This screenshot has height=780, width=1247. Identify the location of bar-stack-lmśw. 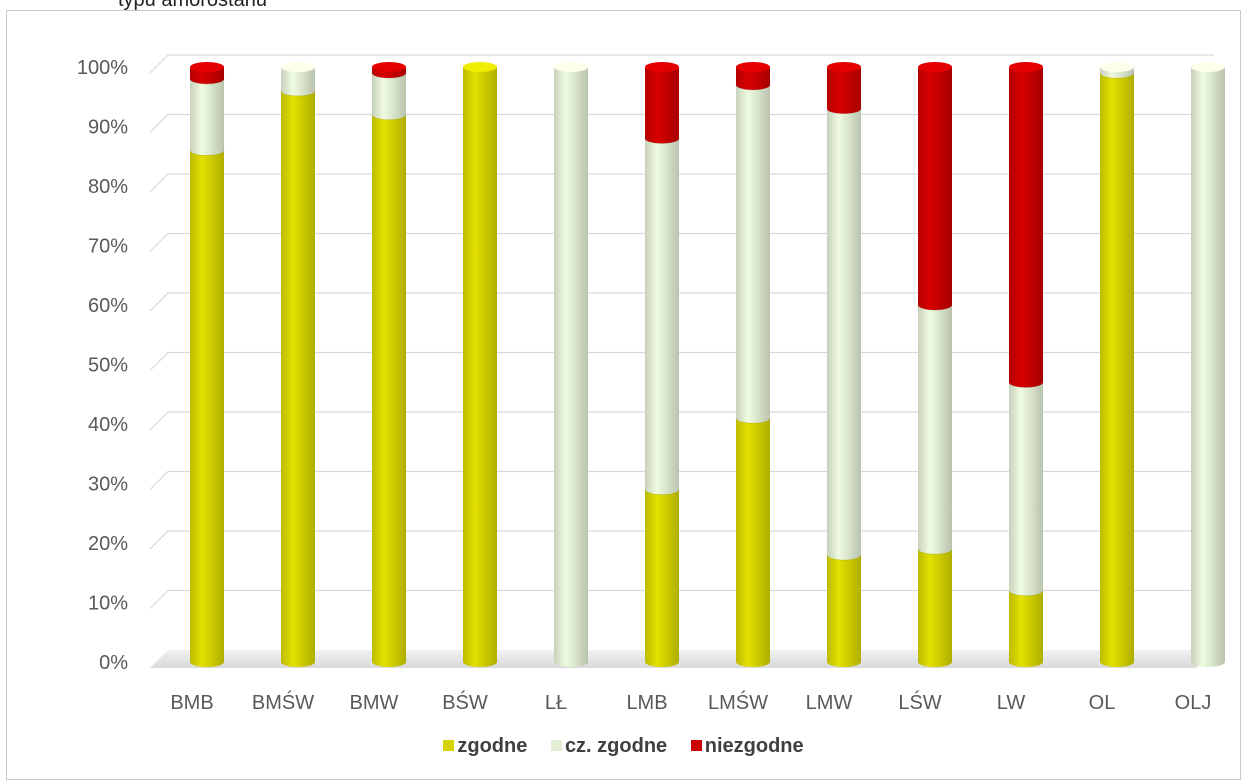
(753, 364).